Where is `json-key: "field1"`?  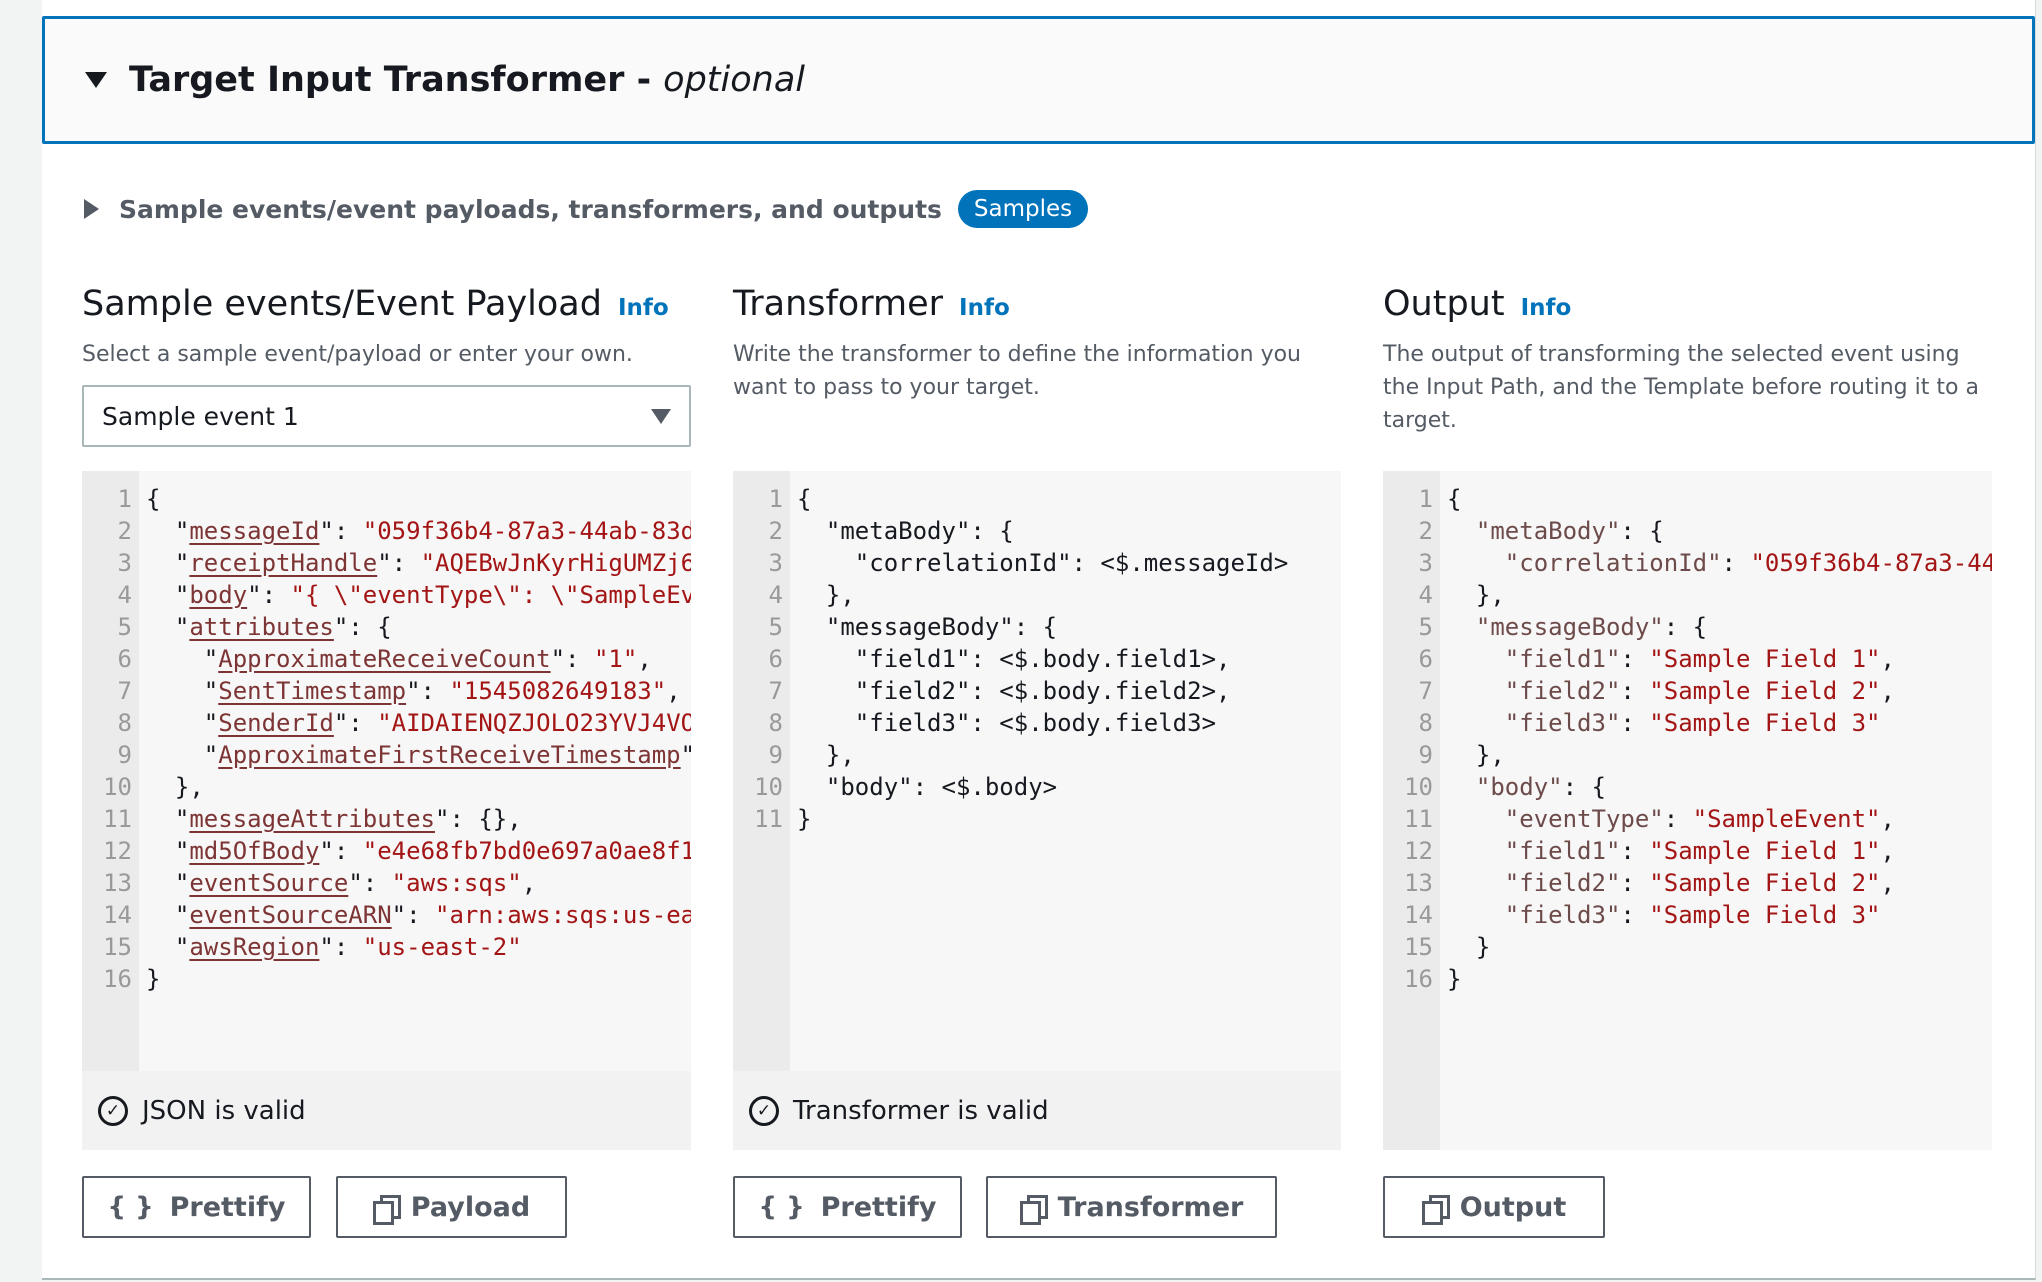
json-key: "field1" is located at coordinates (1562, 659).